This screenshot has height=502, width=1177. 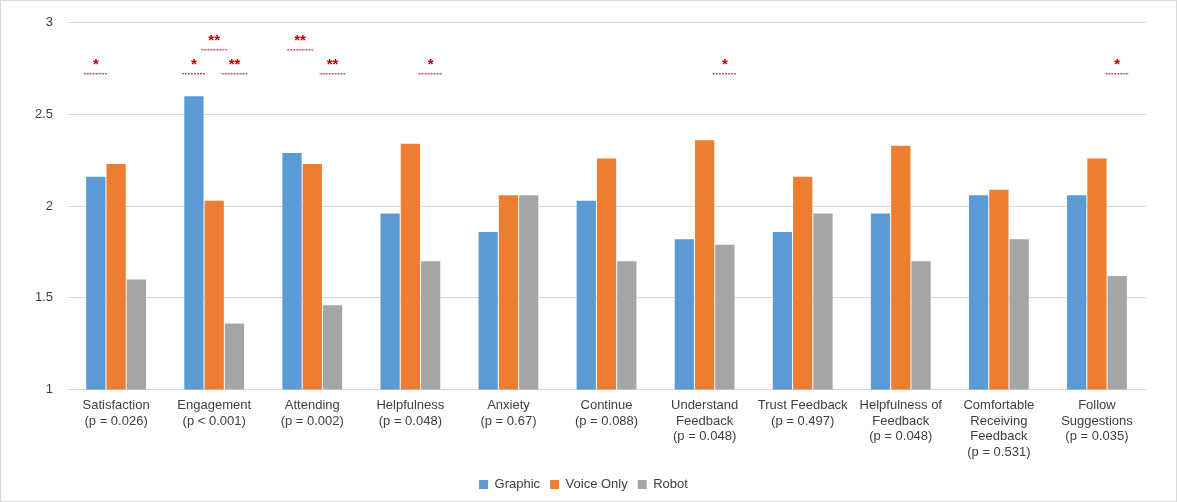 What do you see at coordinates (999, 427) in the screenshot?
I see `x-tick-label: Comfortable Receiving Feedback (p = 0.531)` at bounding box center [999, 427].